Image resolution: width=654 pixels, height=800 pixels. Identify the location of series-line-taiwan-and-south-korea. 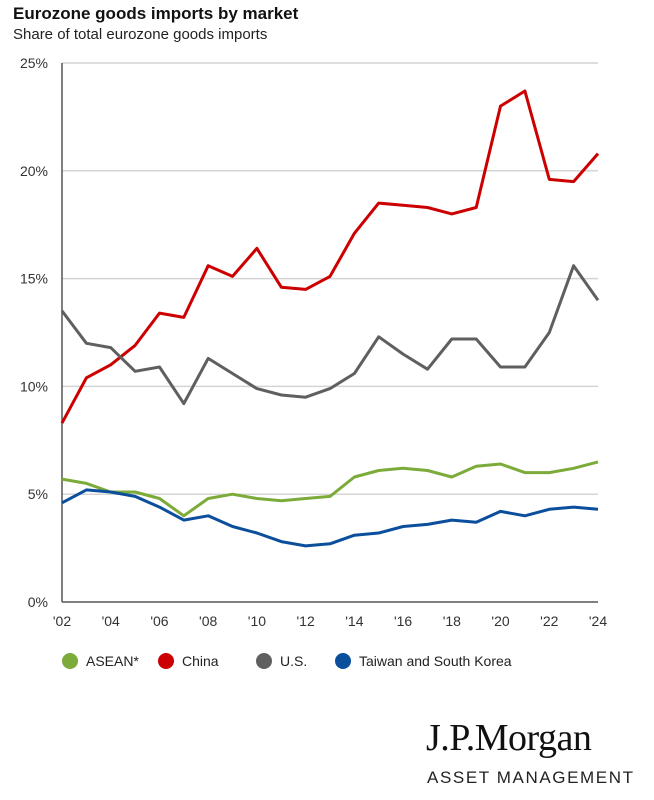
(330, 518).